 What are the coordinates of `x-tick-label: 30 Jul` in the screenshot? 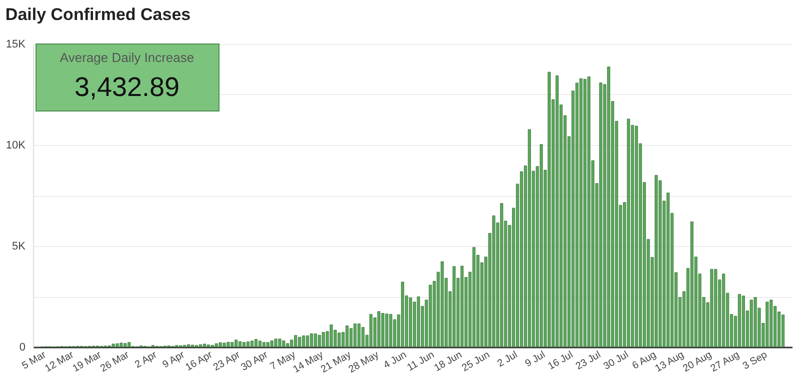 It's located at (616, 361).